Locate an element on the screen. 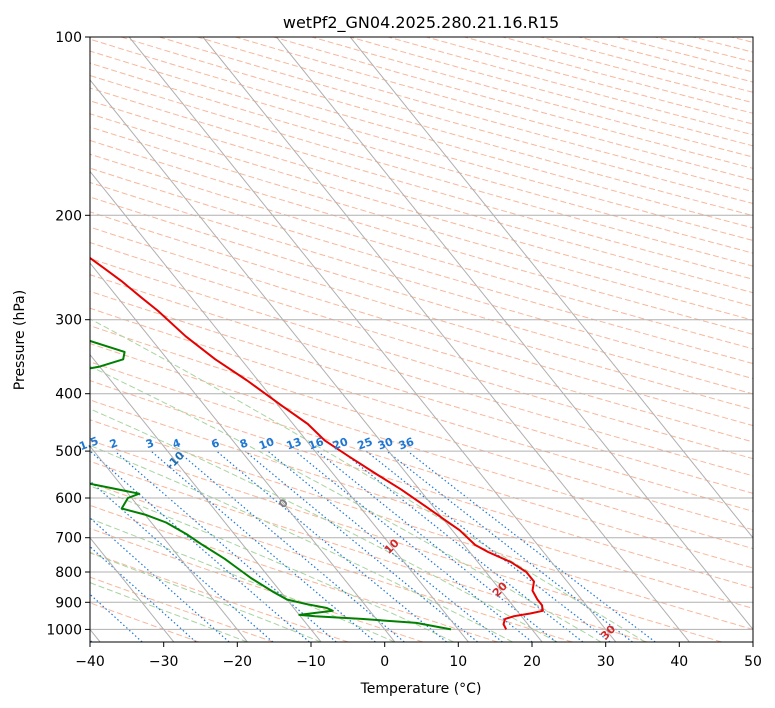 This screenshot has width=775, height=708. mixing-ratio-labels: 1.5 2 3 4 6 8 10 13 16 20 25 30 36 is located at coordinates (247, 443).